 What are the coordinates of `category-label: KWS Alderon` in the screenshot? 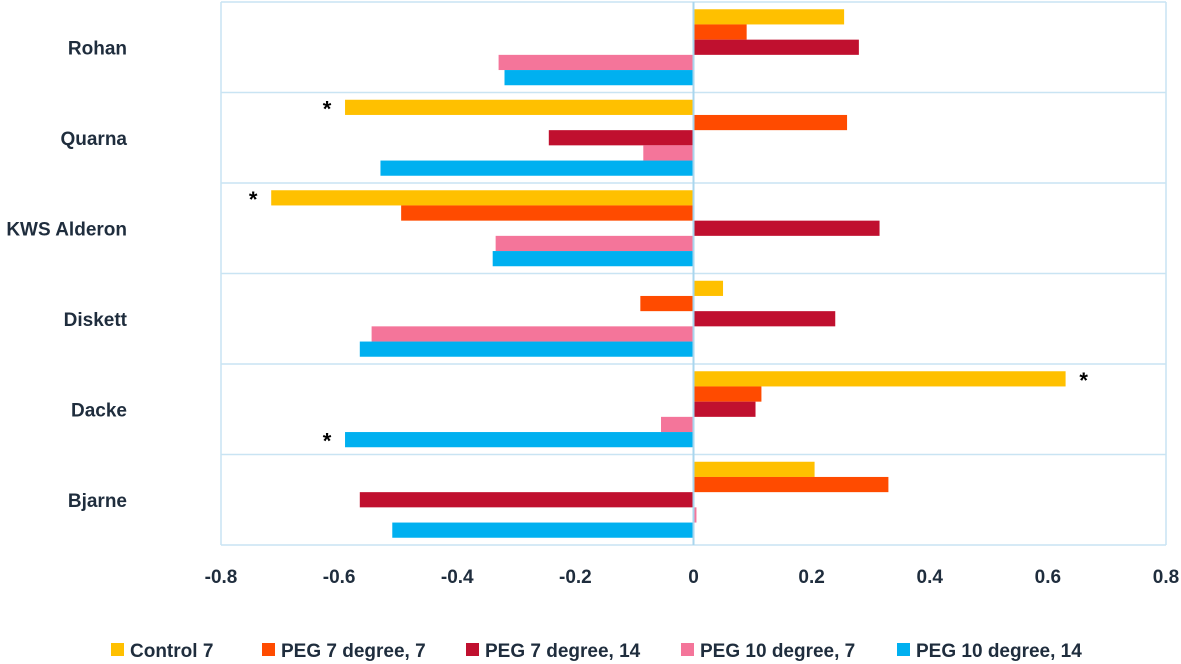 It's located at (66, 229).